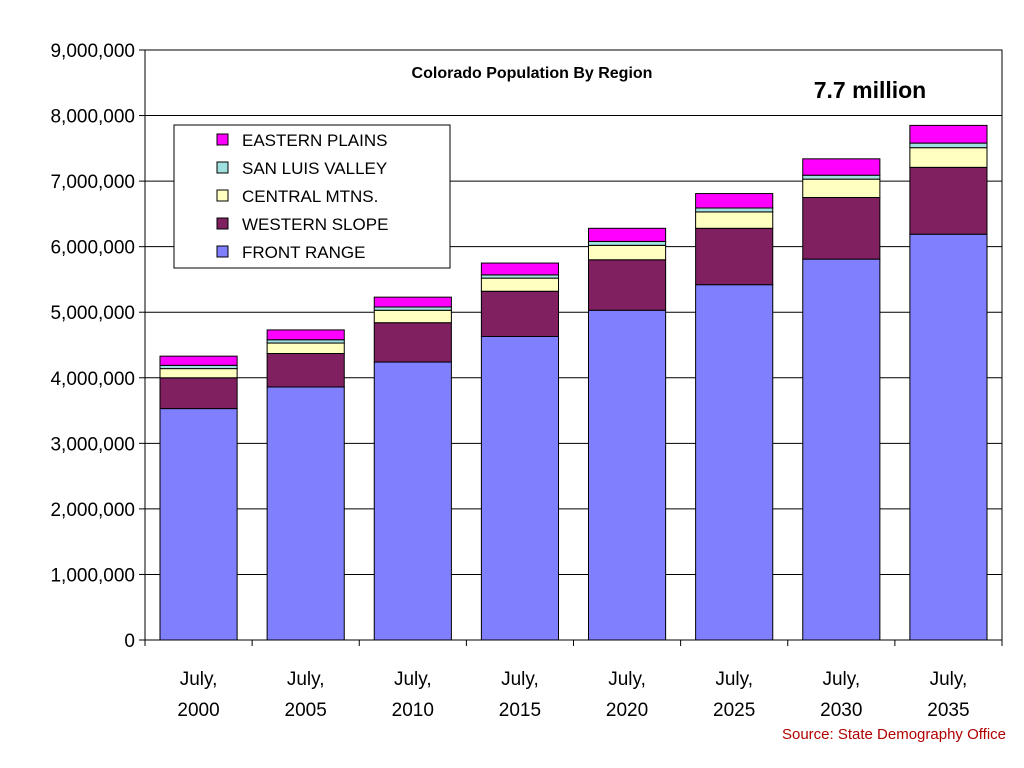 The image size is (1024, 768). Describe the element at coordinates (948, 710) in the screenshot. I see `x-tick-label: 2035` at that location.